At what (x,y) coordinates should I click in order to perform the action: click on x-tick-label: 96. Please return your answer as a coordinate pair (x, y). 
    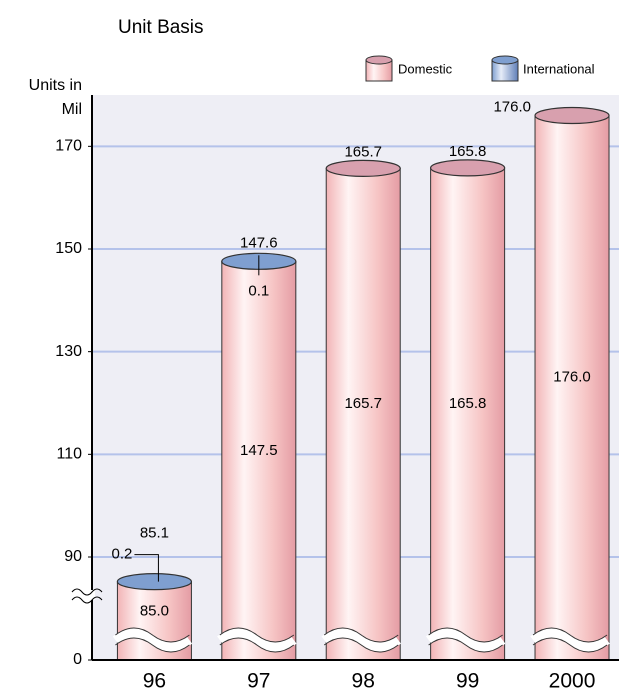
    Looking at the image, I should click on (154, 681).